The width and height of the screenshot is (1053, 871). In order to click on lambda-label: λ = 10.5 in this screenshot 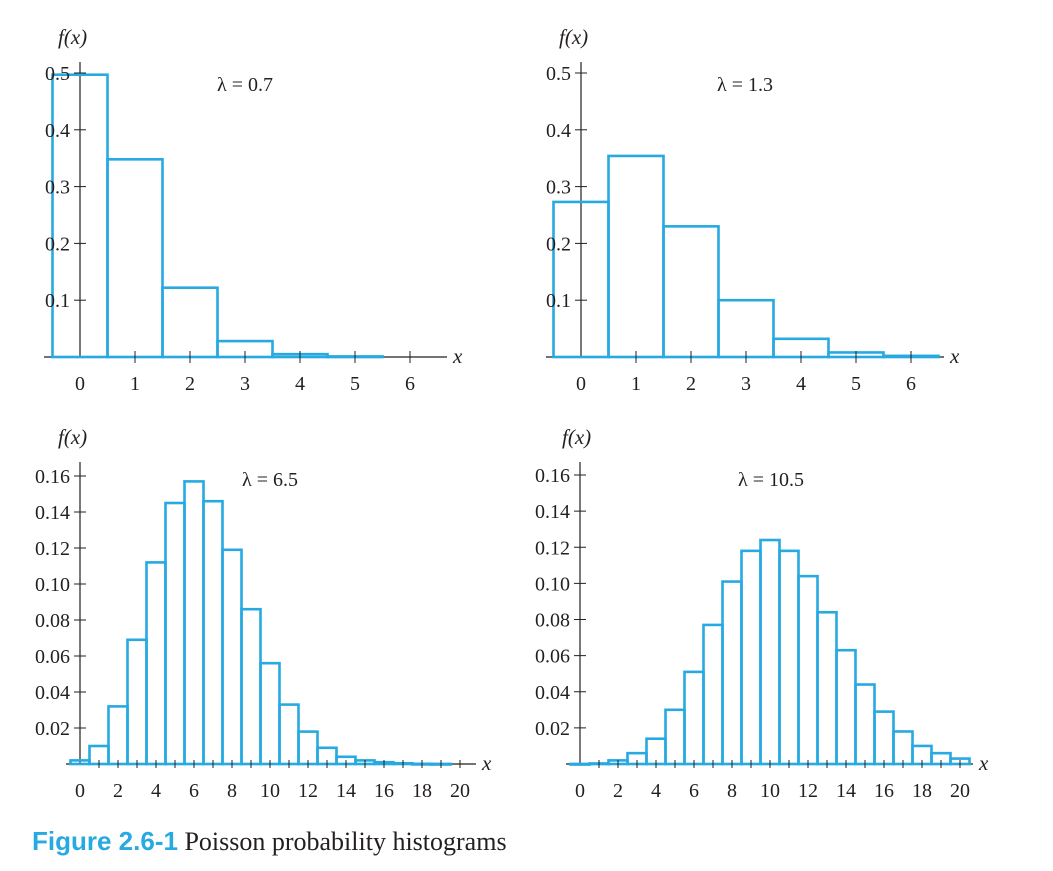, I will do `click(771, 480)`.